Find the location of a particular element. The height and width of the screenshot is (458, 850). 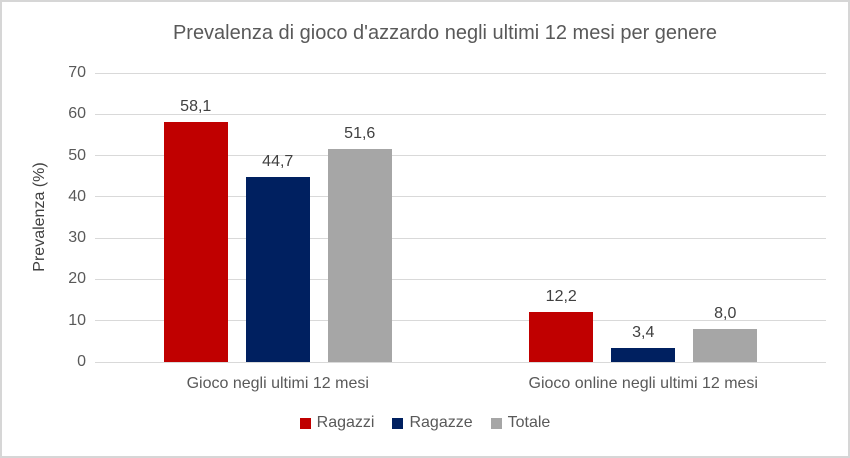

y-tick-label-0: 0 is located at coordinates (81, 361).